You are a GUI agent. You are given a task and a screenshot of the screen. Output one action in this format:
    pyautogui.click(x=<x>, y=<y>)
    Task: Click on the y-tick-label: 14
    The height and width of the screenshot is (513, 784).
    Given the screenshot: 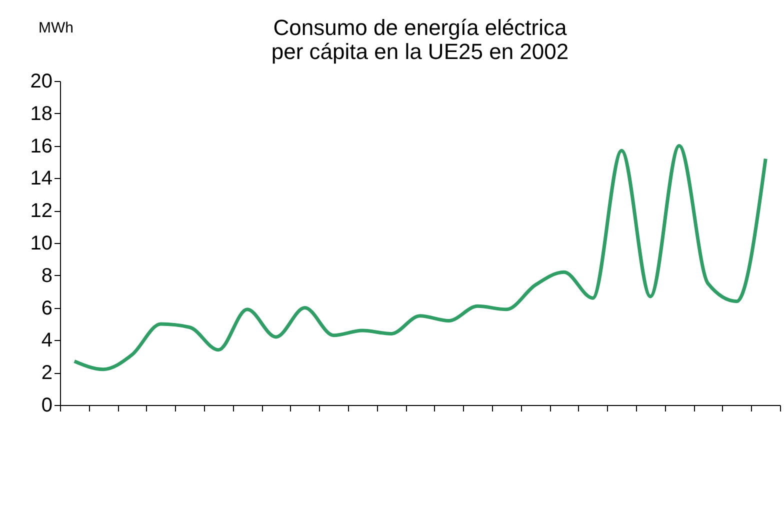 What is the action you would take?
    pyautogui.click(x=41, y=179)
    